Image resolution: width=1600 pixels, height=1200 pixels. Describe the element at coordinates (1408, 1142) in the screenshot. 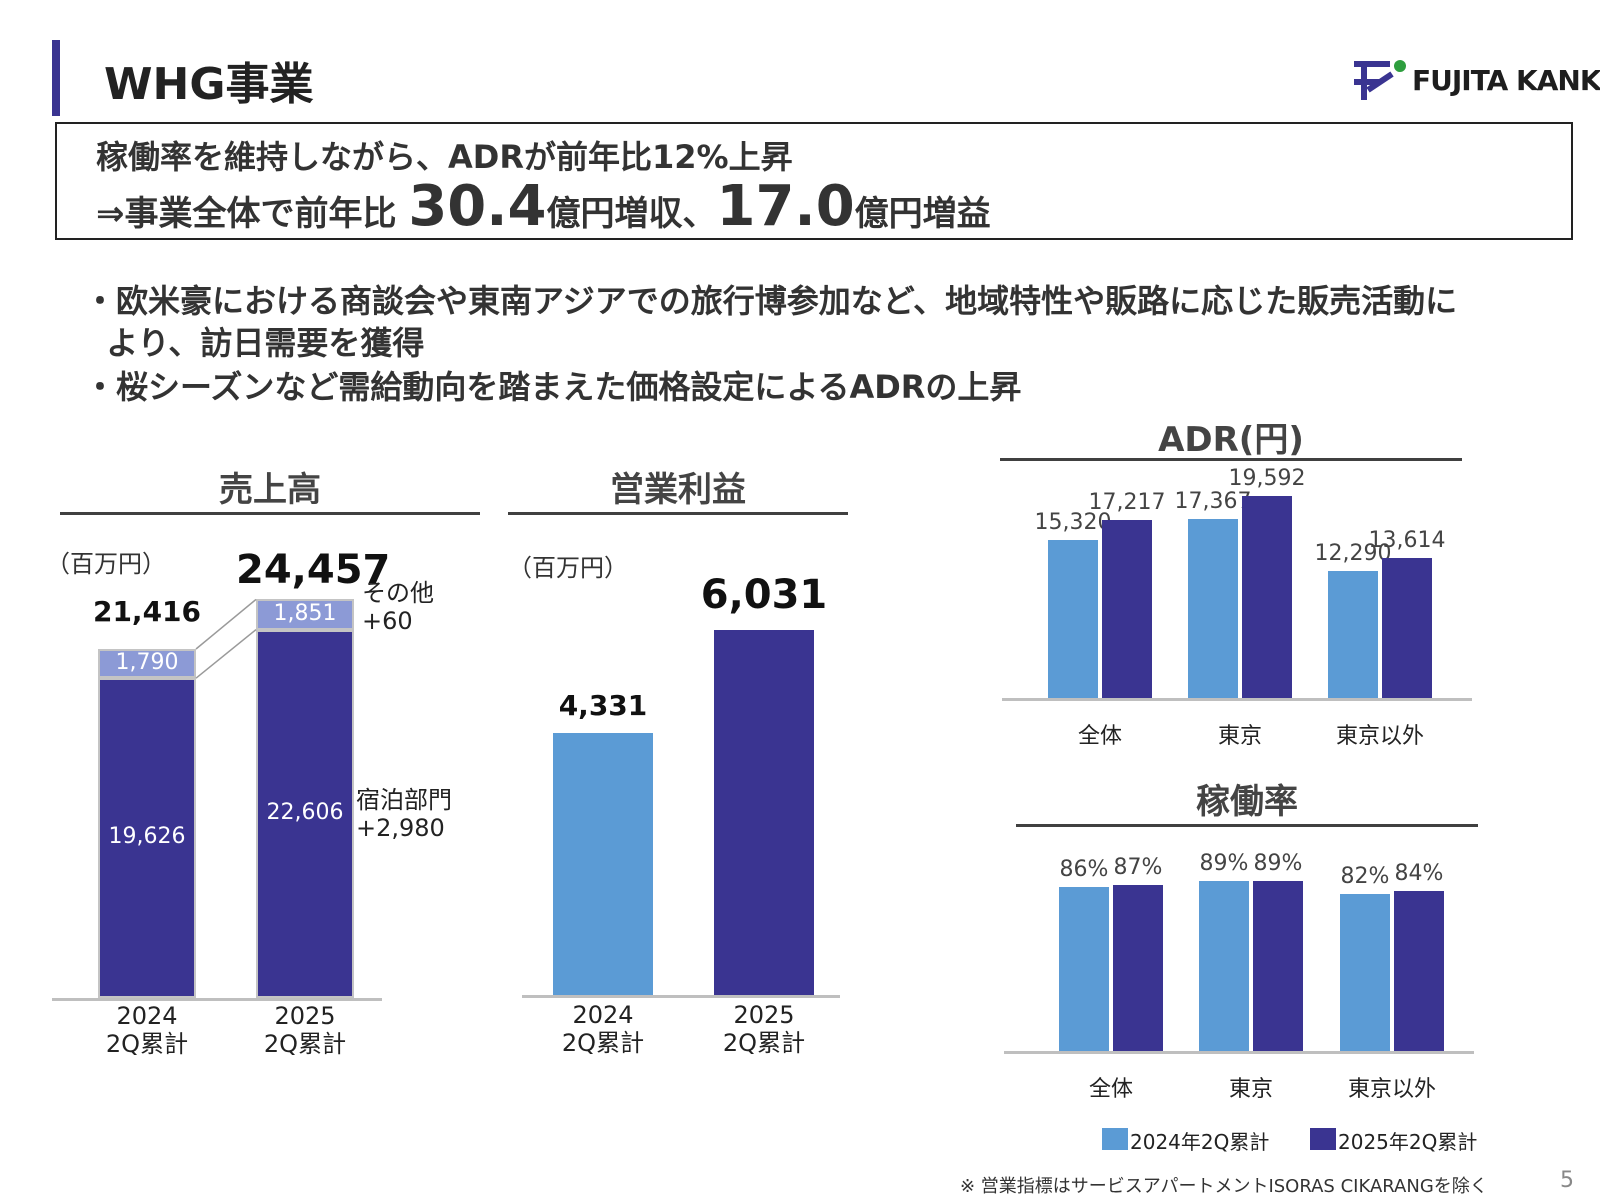

I see `legend-label-2025: 2025年2Q累計` at that location.